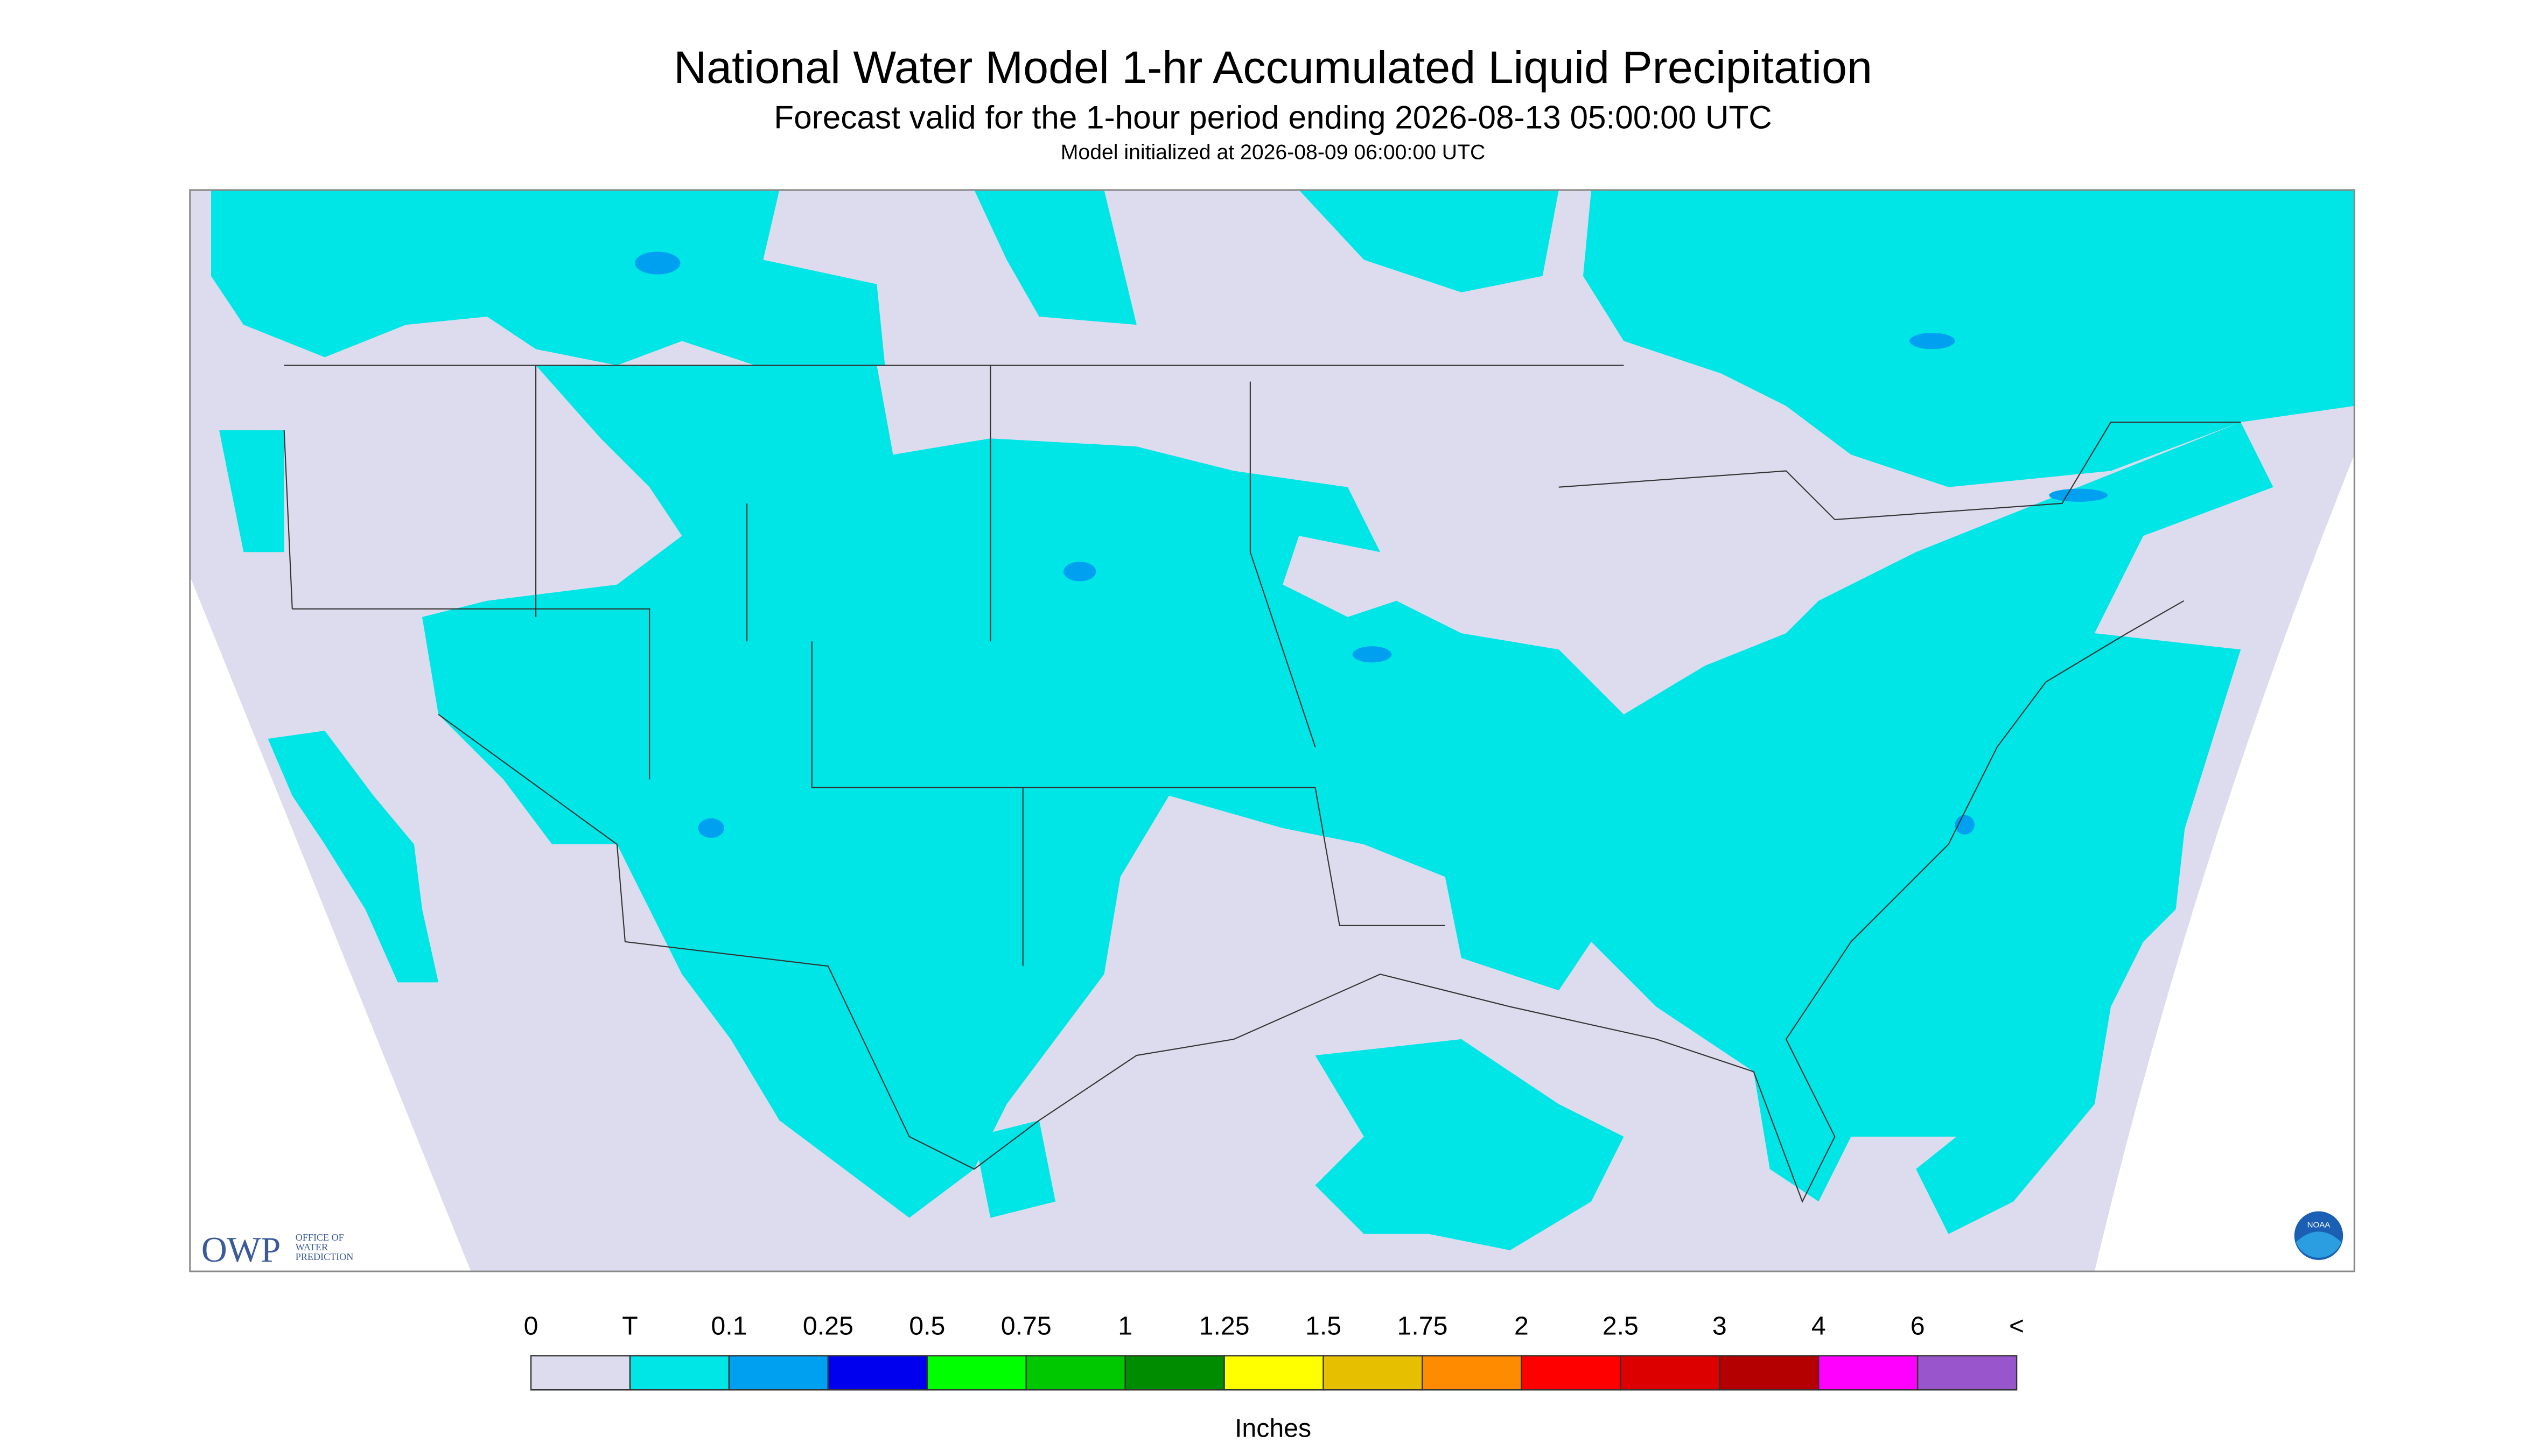 This screenshot has height=1456, width=2533. I want to click on legend-label: 0.75, so click(1026, 1326).